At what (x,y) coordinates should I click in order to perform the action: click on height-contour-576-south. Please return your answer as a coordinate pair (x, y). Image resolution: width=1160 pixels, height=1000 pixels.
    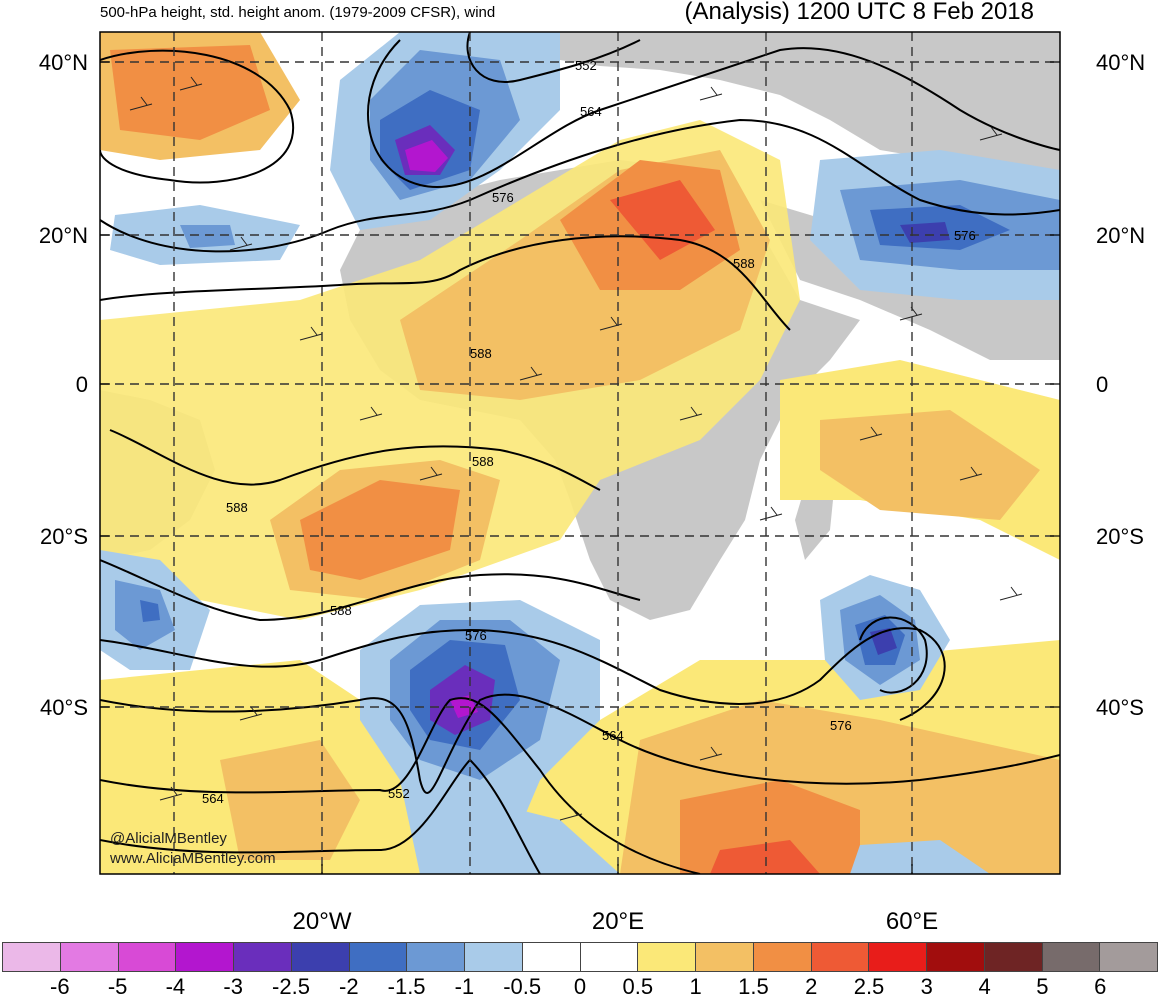
    Looking at the image, I should click on (523, 674).